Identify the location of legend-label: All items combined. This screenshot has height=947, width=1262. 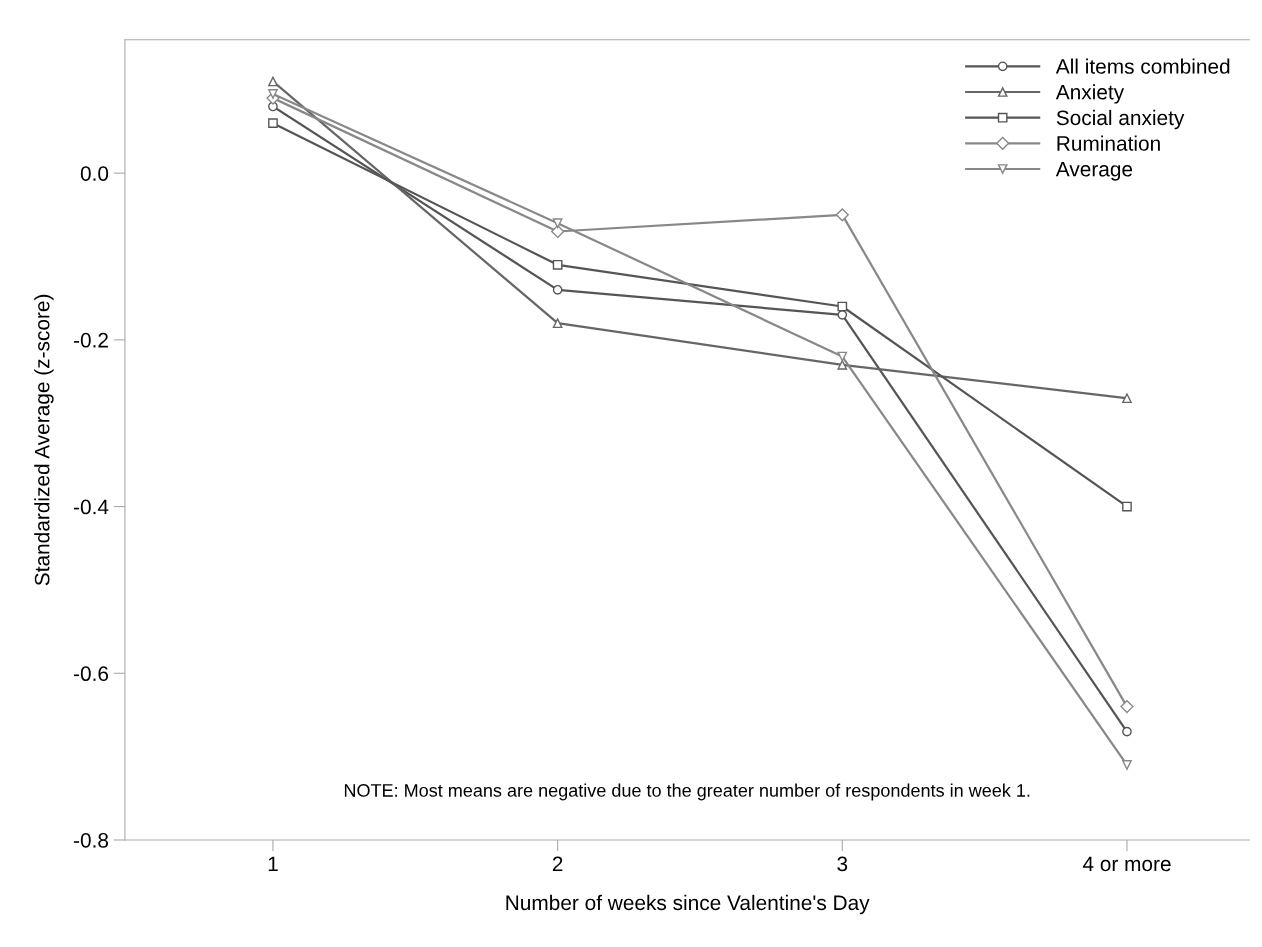
(1142, 66).